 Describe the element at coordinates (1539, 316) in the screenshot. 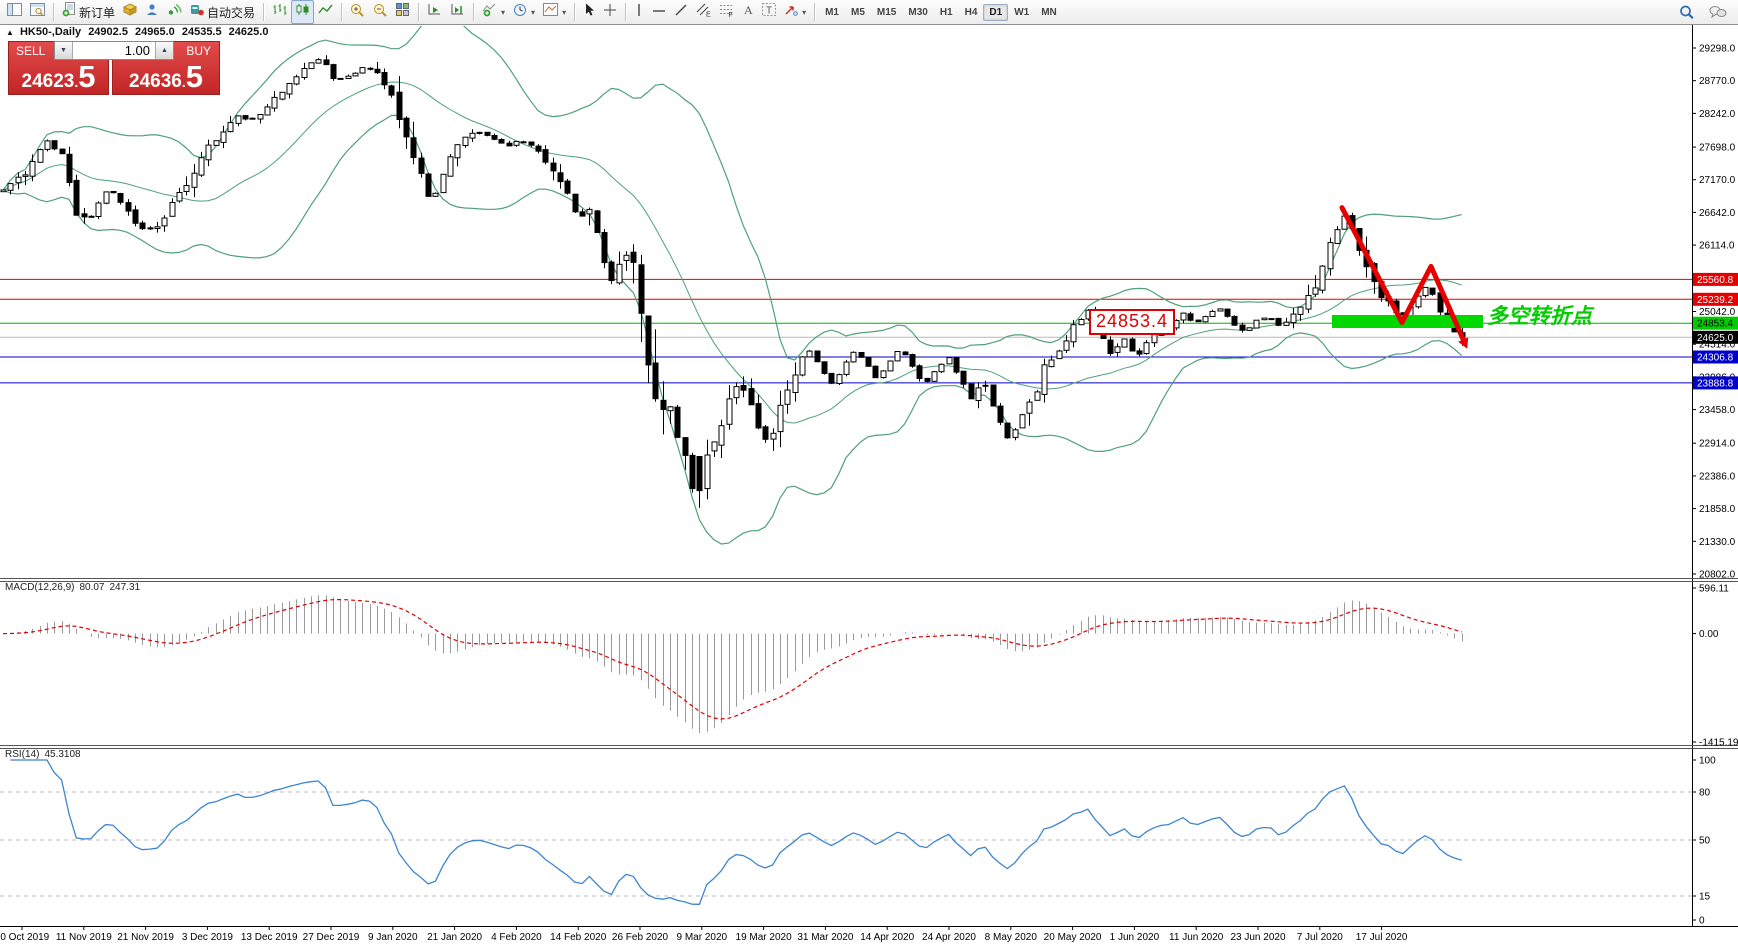

I see `turning-point-label: 多空转折点` at that location.